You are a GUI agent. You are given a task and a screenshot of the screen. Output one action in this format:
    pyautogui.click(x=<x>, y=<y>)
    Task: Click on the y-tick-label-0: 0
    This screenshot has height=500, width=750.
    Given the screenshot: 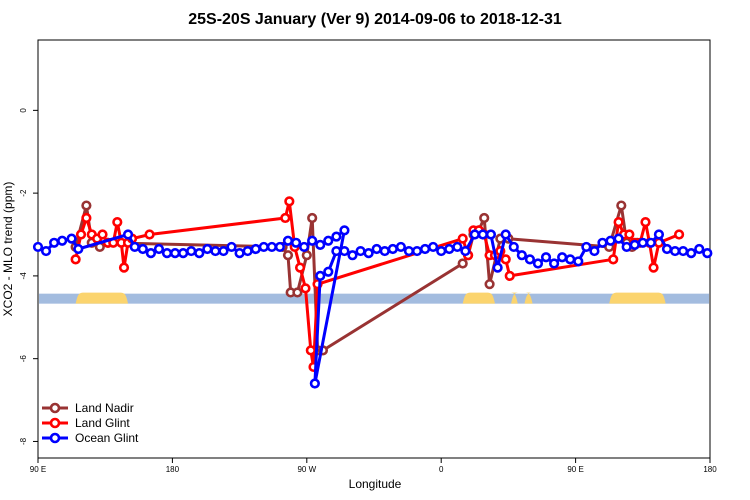 What is the action you would take?
    pyautogui.click(x=23, y=110)
    